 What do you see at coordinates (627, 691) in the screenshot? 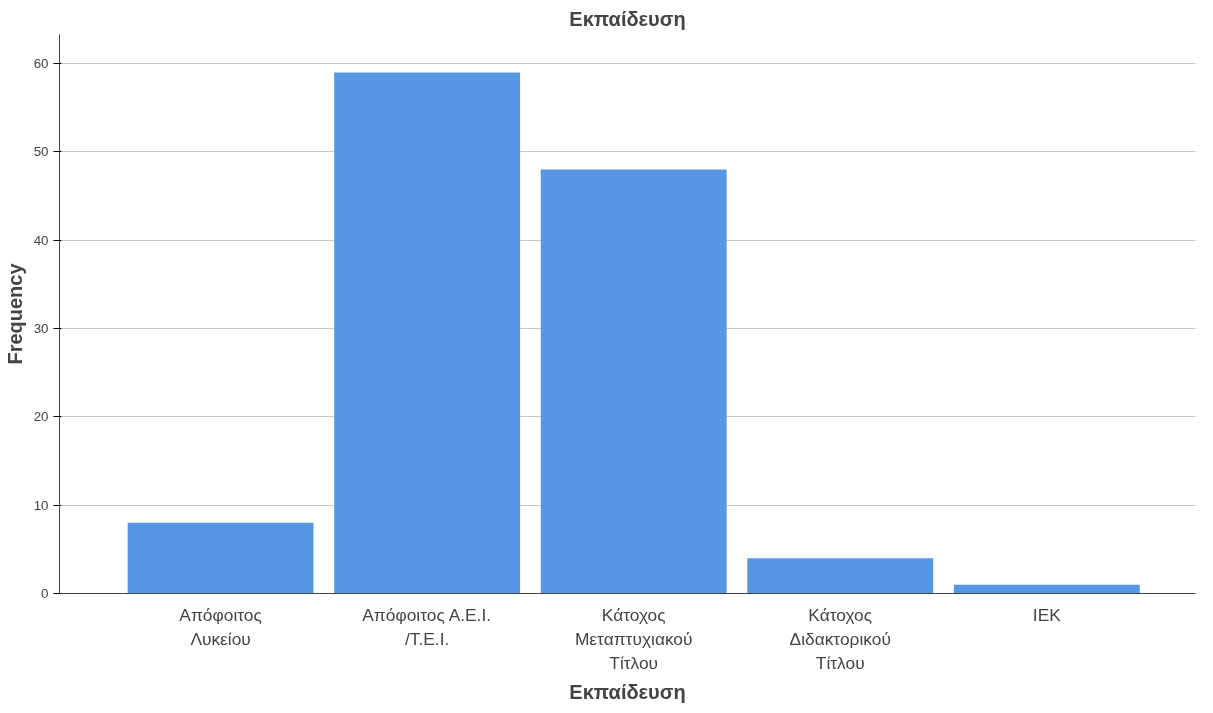
I see `x-axis-title: Εκπαίδευση` at bounding box center [627, 691].